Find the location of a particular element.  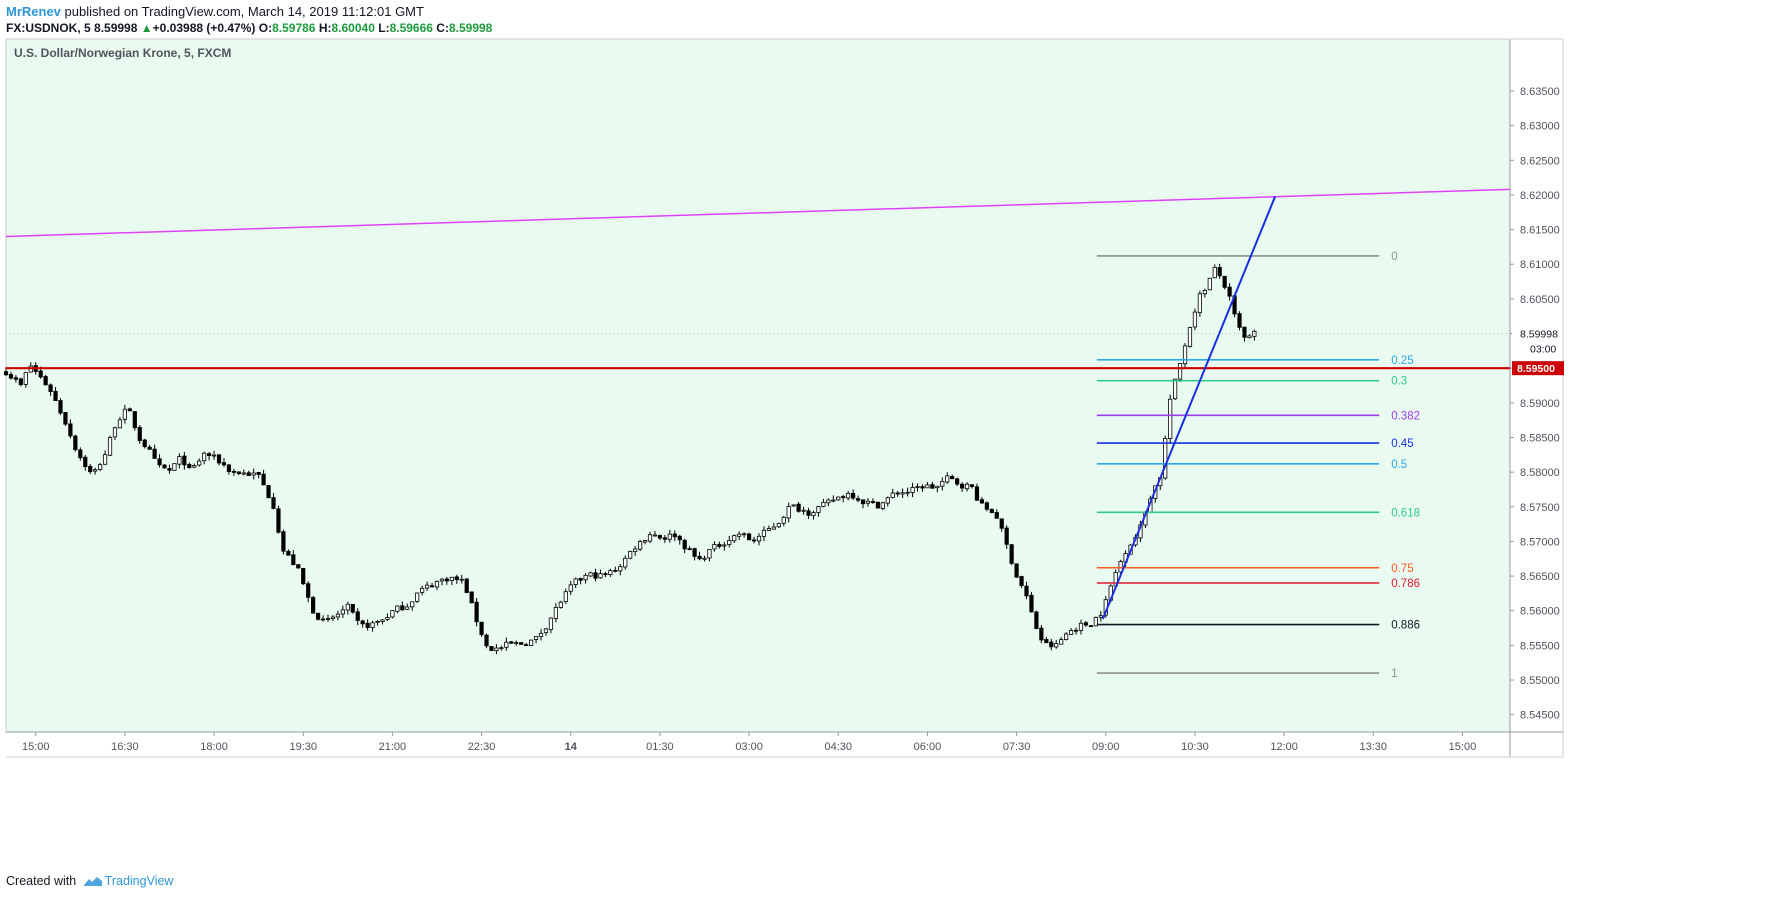

fib-level-label: 0.45 is located at coordinates (1402, 444).